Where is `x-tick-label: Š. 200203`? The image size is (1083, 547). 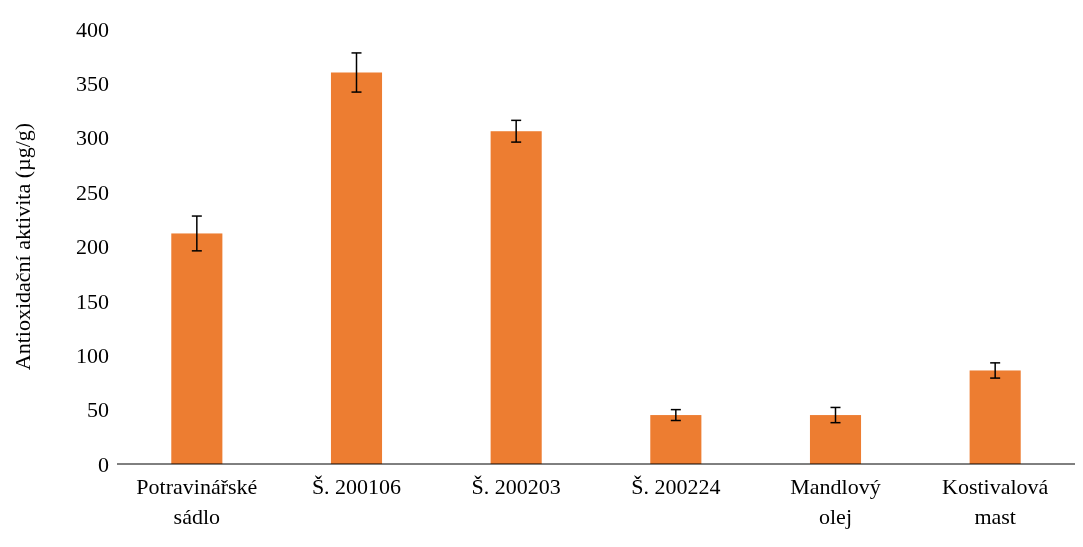 x-tick-label: Š. 200203 is located at coordinates (516, 486).